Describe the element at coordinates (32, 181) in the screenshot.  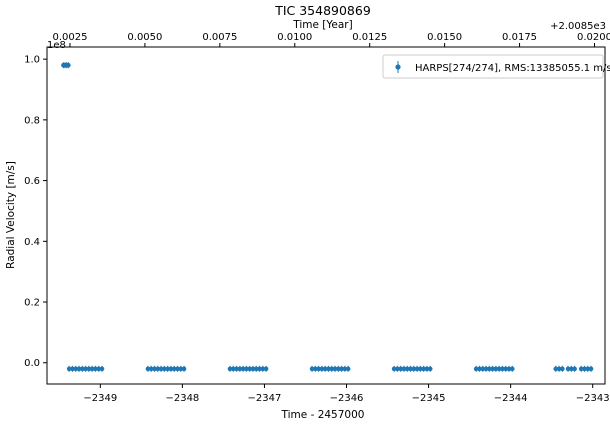
I see `y-tick-label: 0.6` at that location.